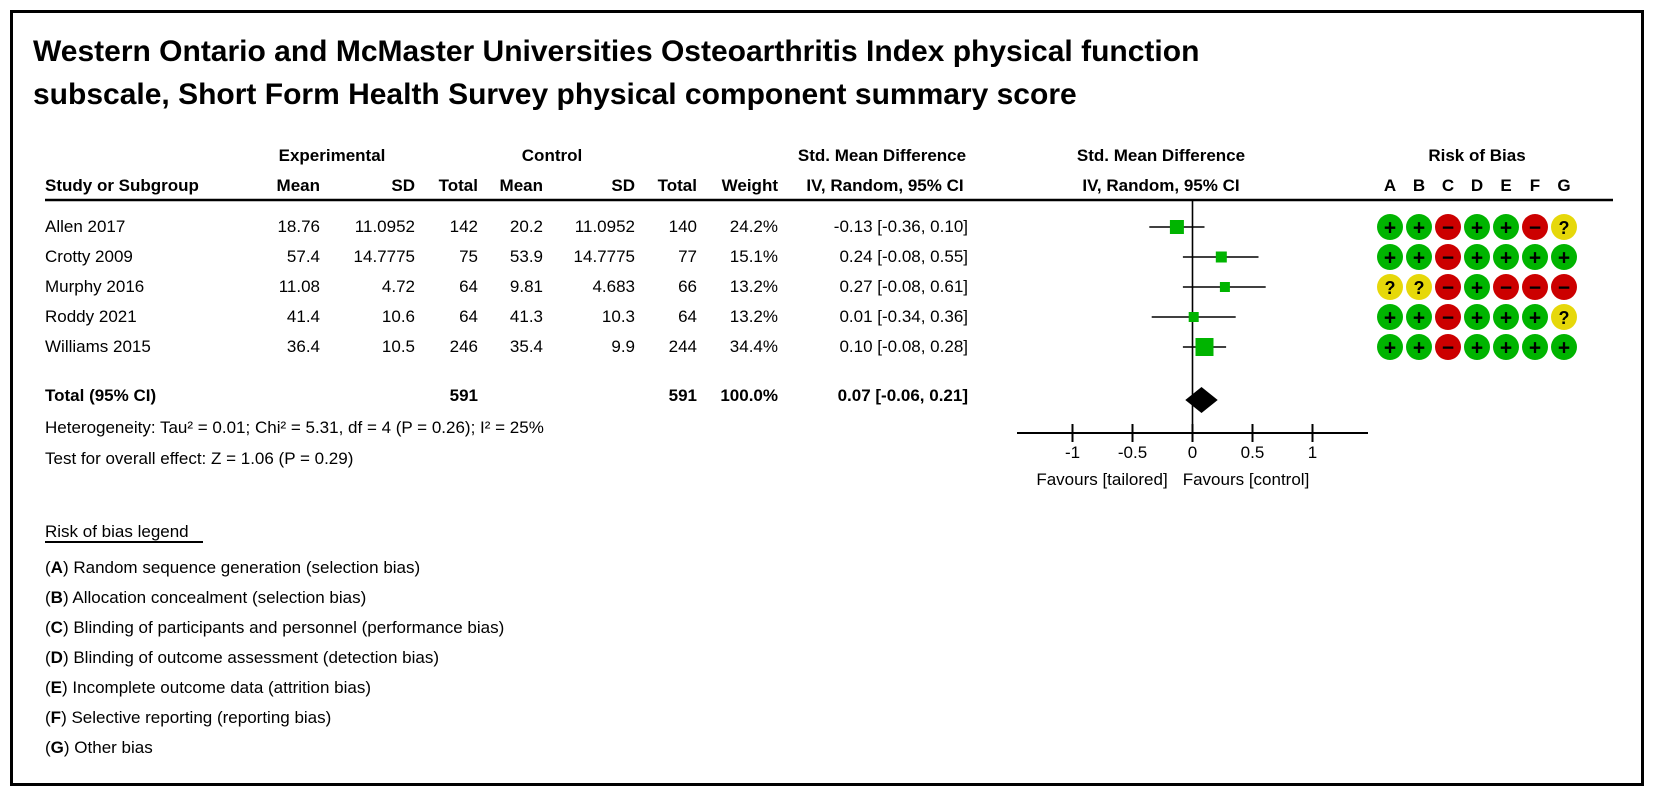 This screenshot has height=796, width=1654. I want to click on risk-symbol-4-B: +, so click(1419, 348).